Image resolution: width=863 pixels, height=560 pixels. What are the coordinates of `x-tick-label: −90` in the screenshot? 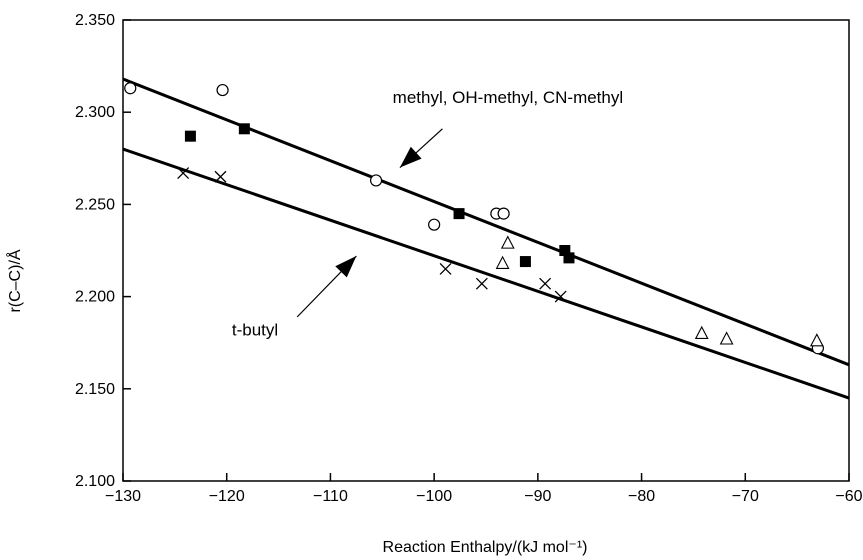 It's located at (537, 496).